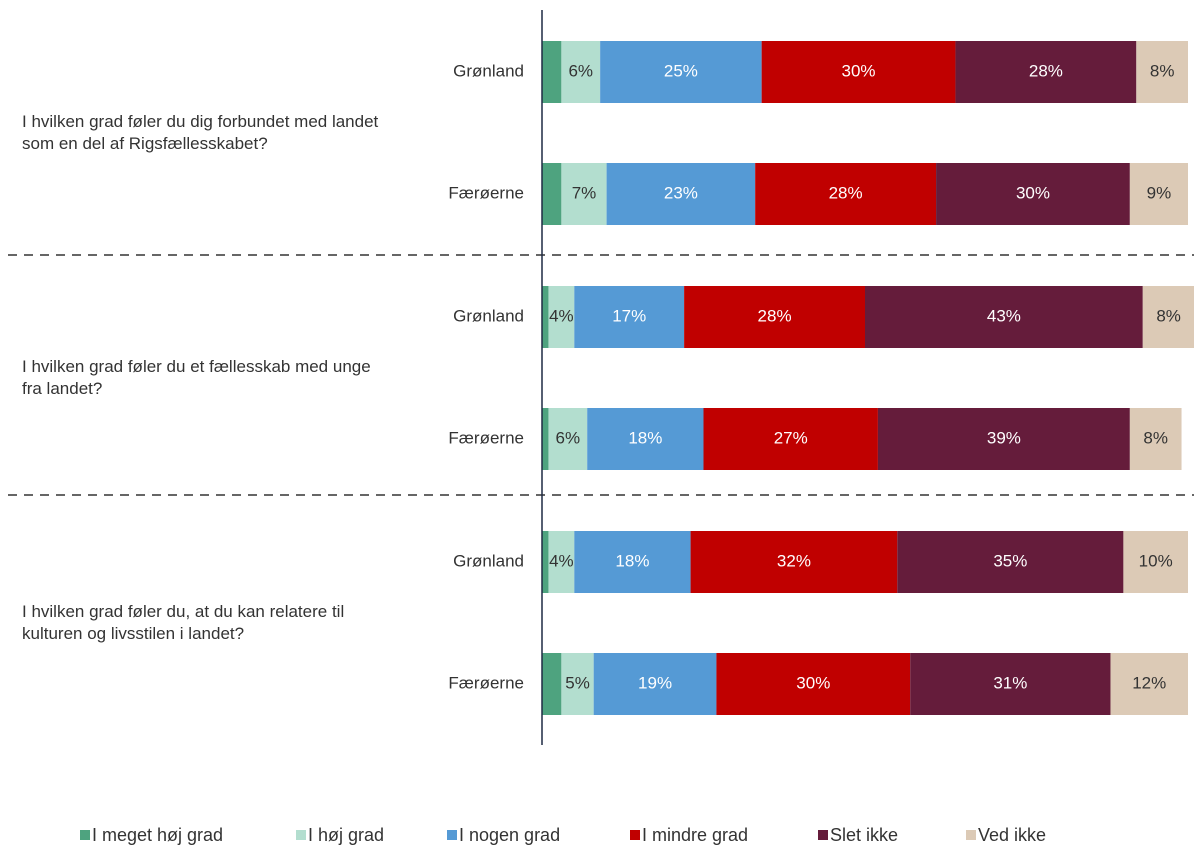 This screenshot has height=847, width=1194. I want to click on value-label: 32%, so click(794, 560).